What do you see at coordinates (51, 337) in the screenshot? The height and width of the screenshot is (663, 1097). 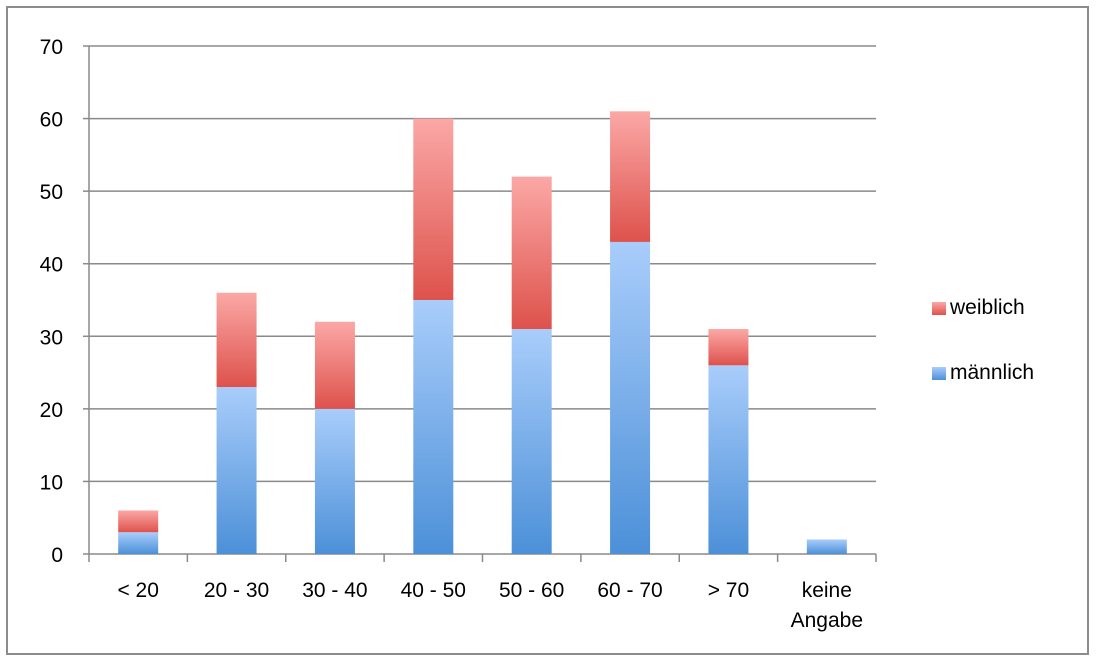 I see `y-tick-label: 30` at bounding box center [51, 337].